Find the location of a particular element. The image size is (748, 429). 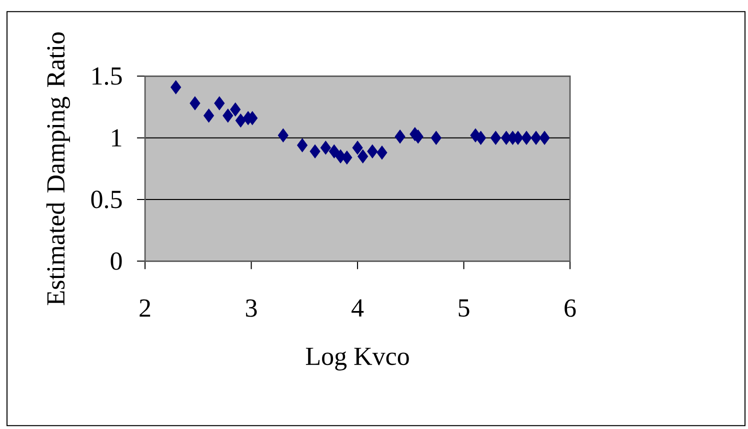

y-tick-label: 0.5 is located at coordinates (106, 199).